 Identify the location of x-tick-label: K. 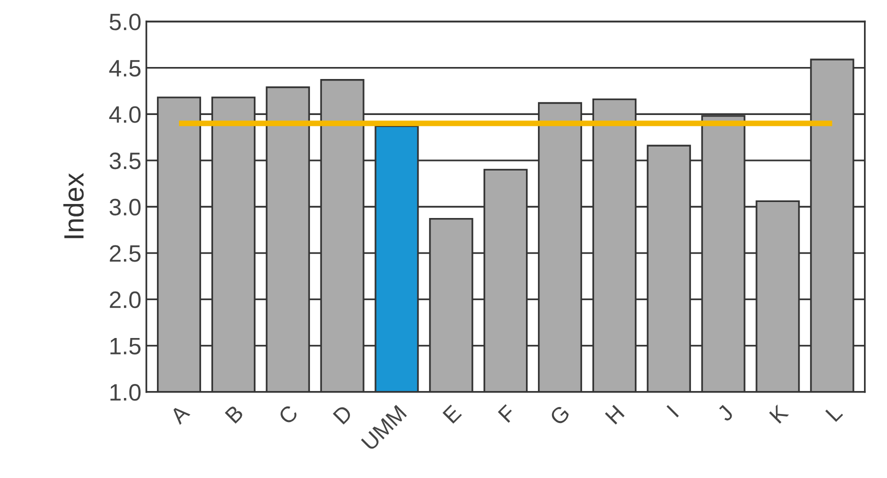
(779, 414).